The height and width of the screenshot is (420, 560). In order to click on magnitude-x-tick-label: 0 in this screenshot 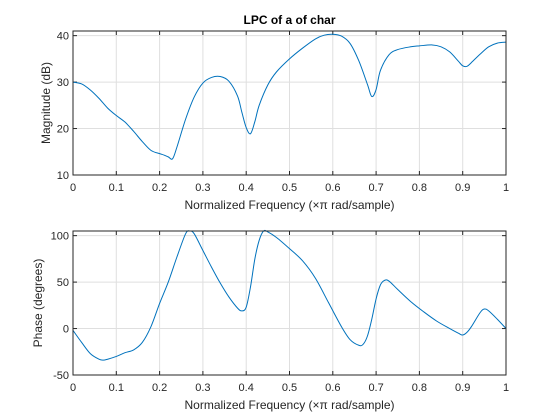, I will do `click(73, 188)`.